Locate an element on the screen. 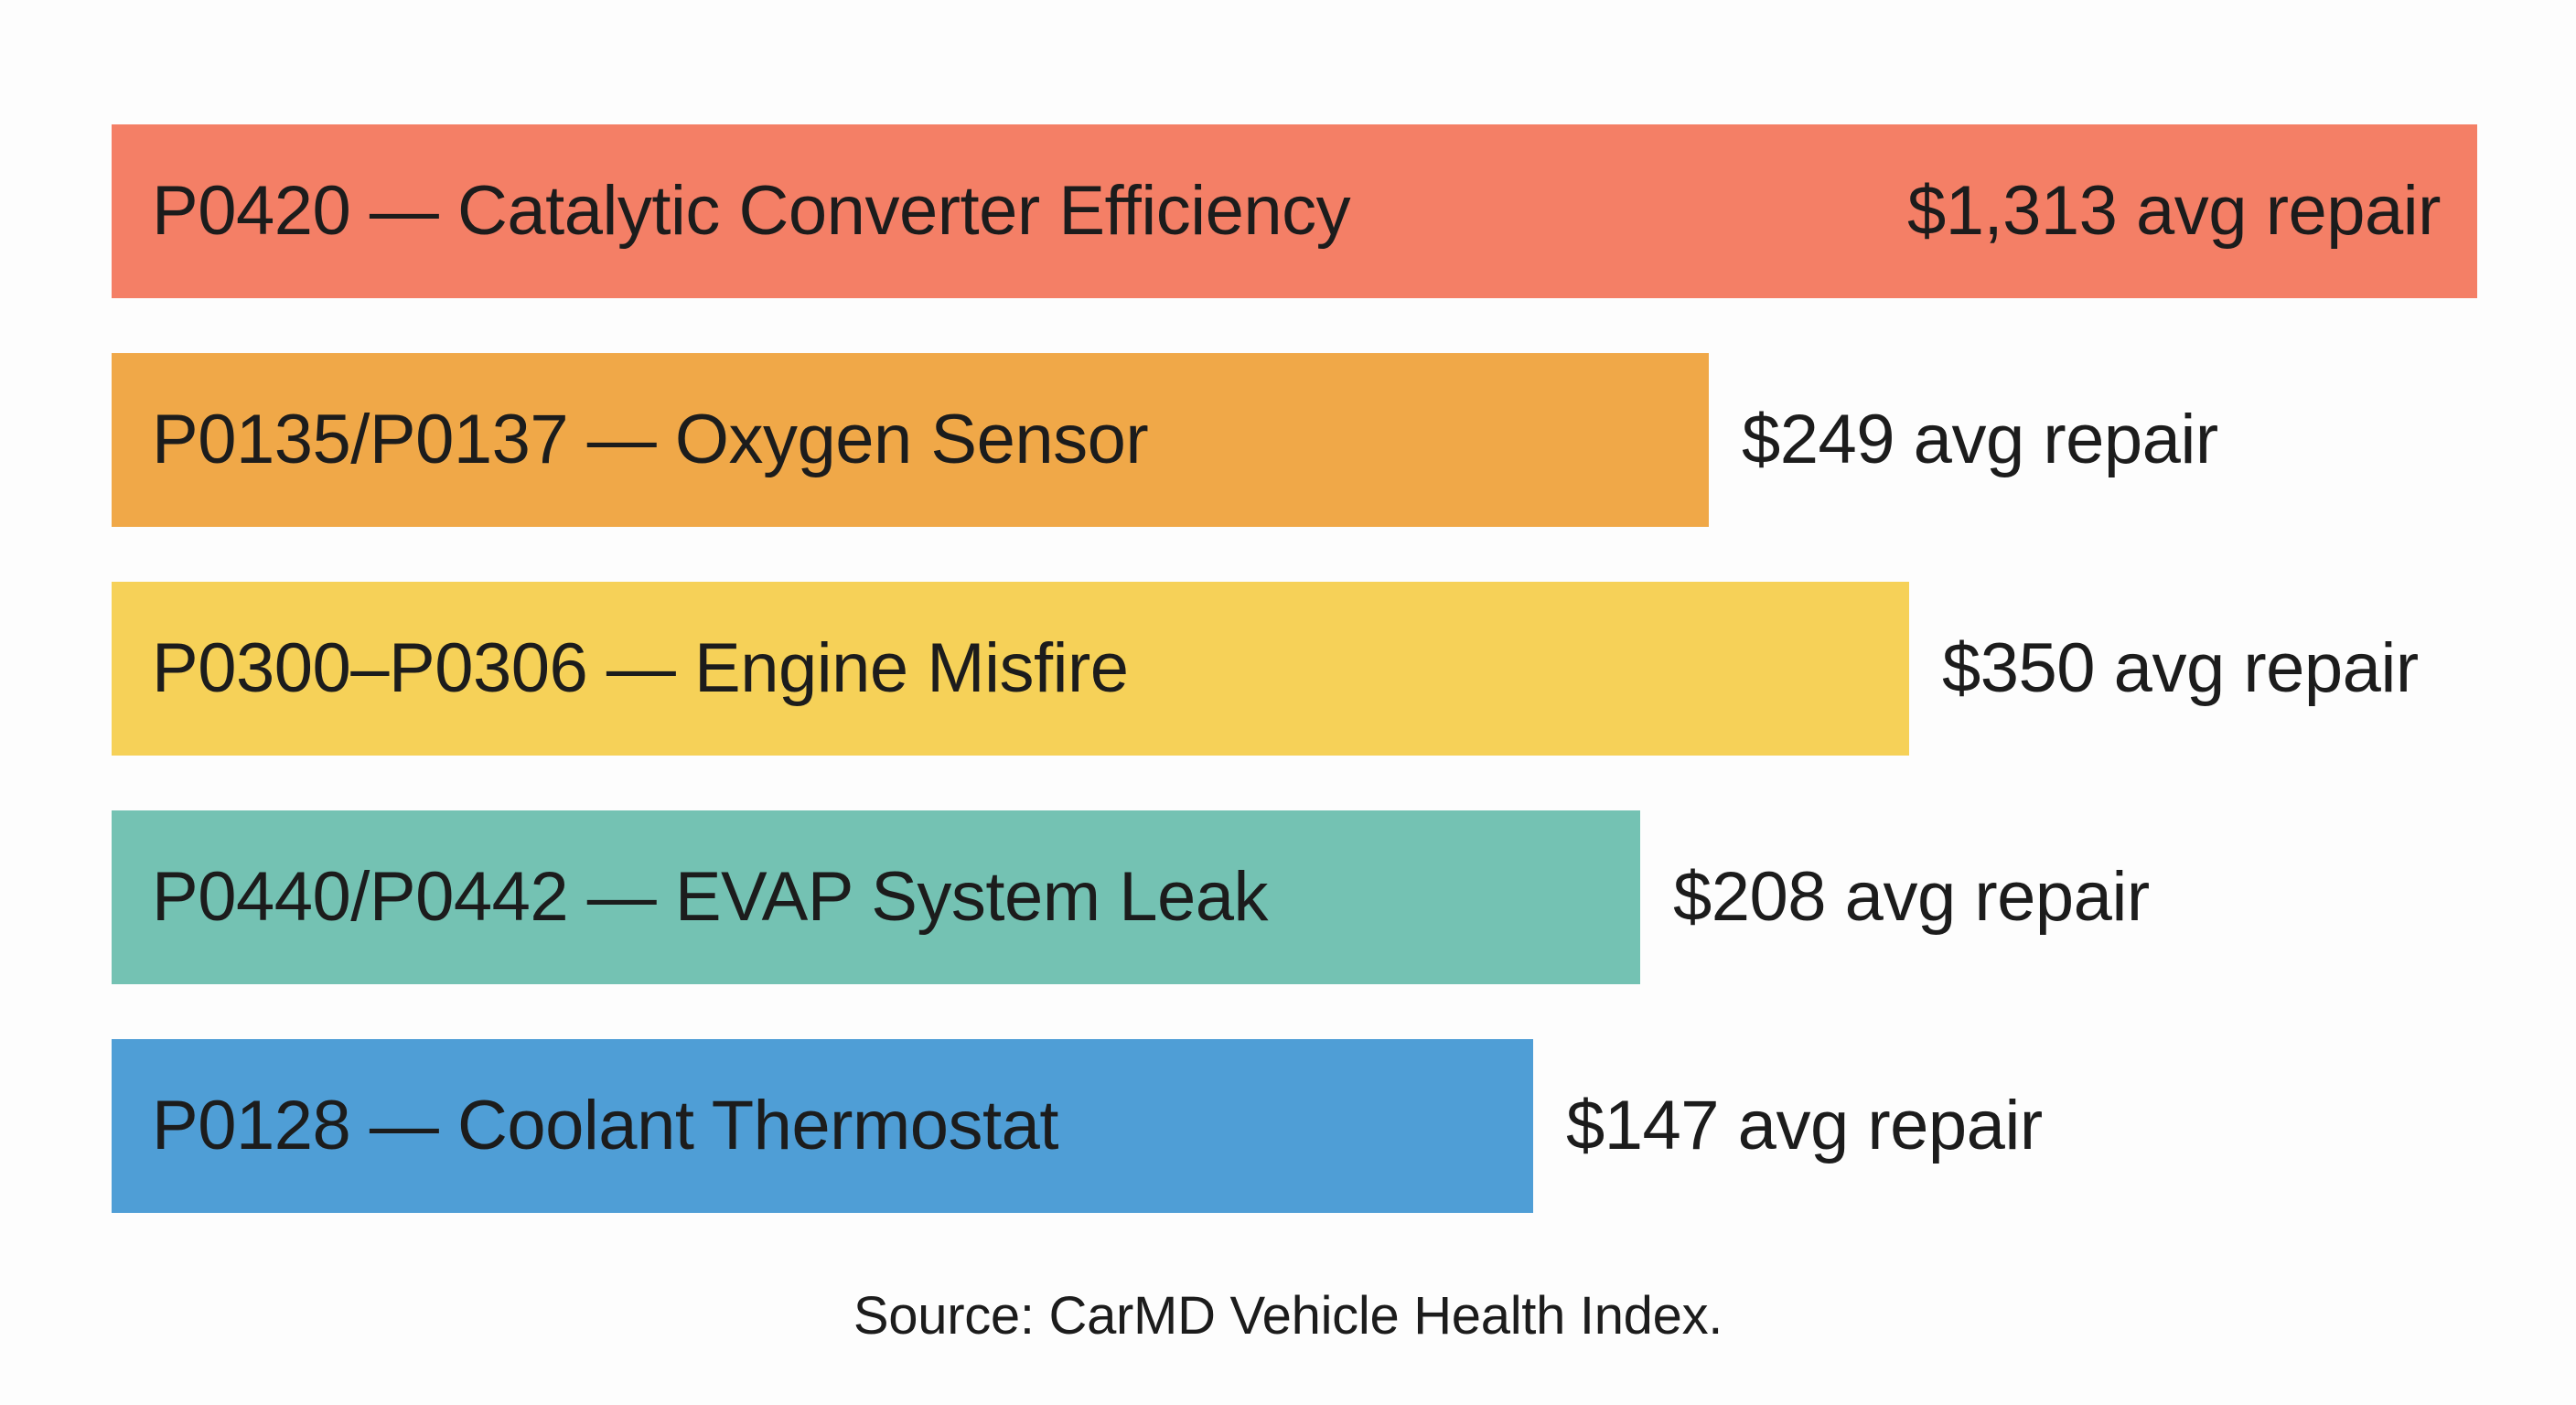 The image size is (2576, 1405). value-label-4: $208 avg repair is located at coordinates (1911, 897).